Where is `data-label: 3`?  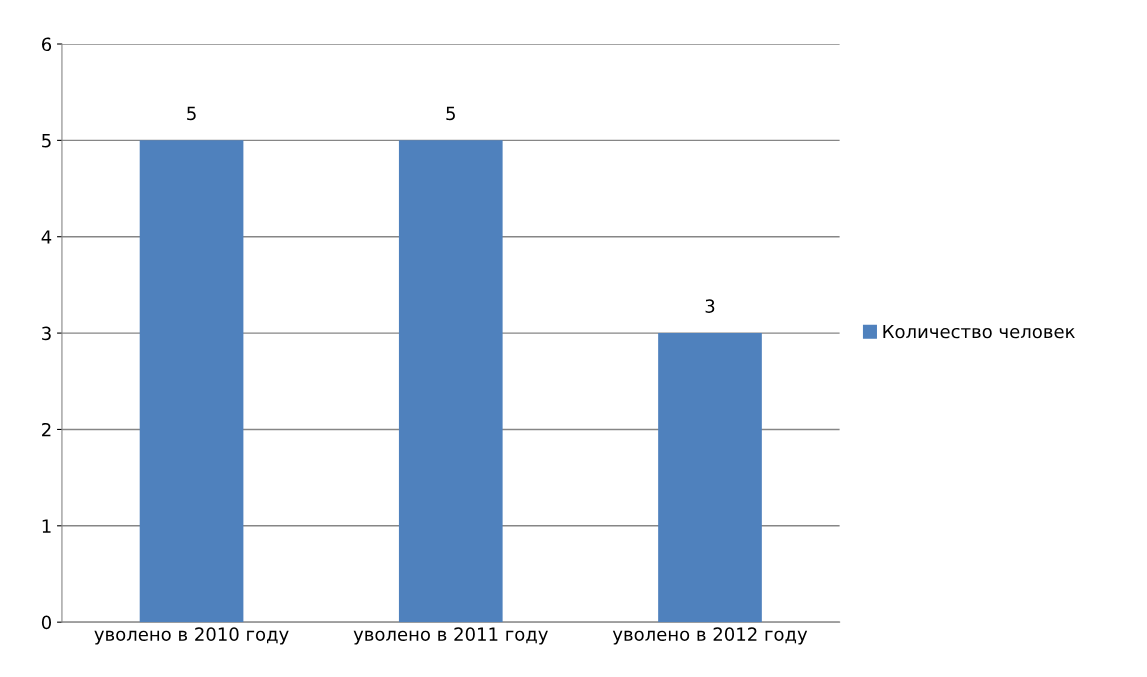
data-label: 3 is located at coordinates (710, 306).